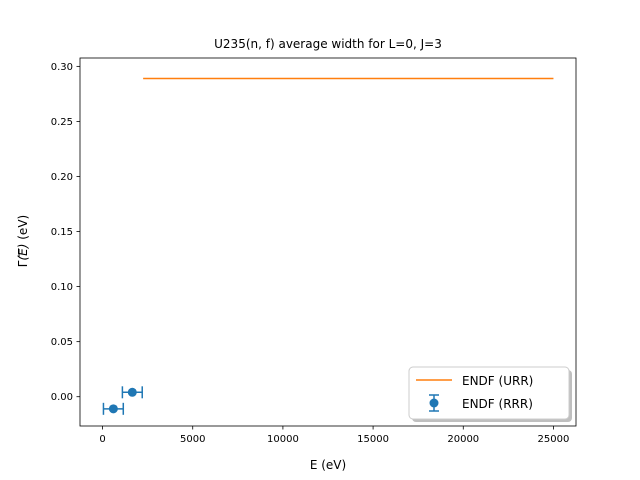 This screenshot has width=640, height=480. Describe the element at coordinates (328, 465) in the screenshot. I see `x-axis-label: E (eV)` at that location.